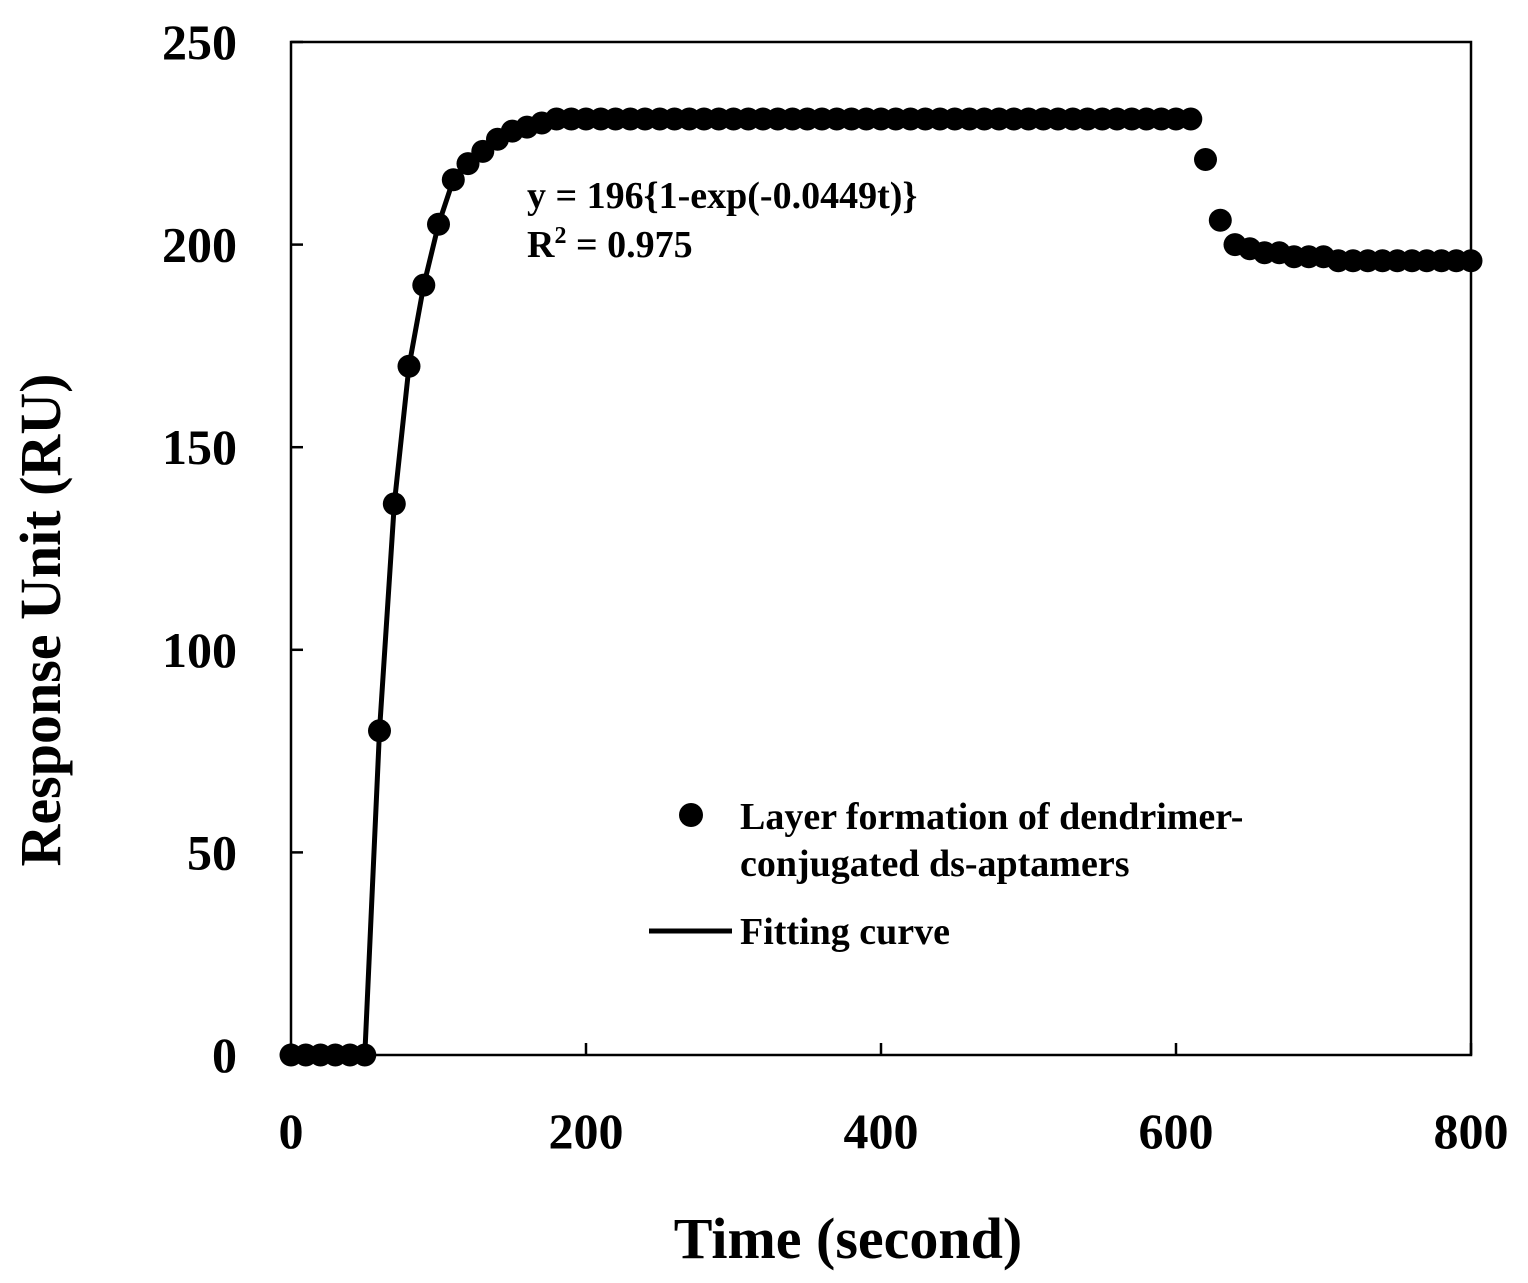 This screenshot has width=1528, height=1283. Describe the element at coordinates (894, 1101) in the screenshot. I see `x-axis-ticks: 0 200 400 600 800` at that location.